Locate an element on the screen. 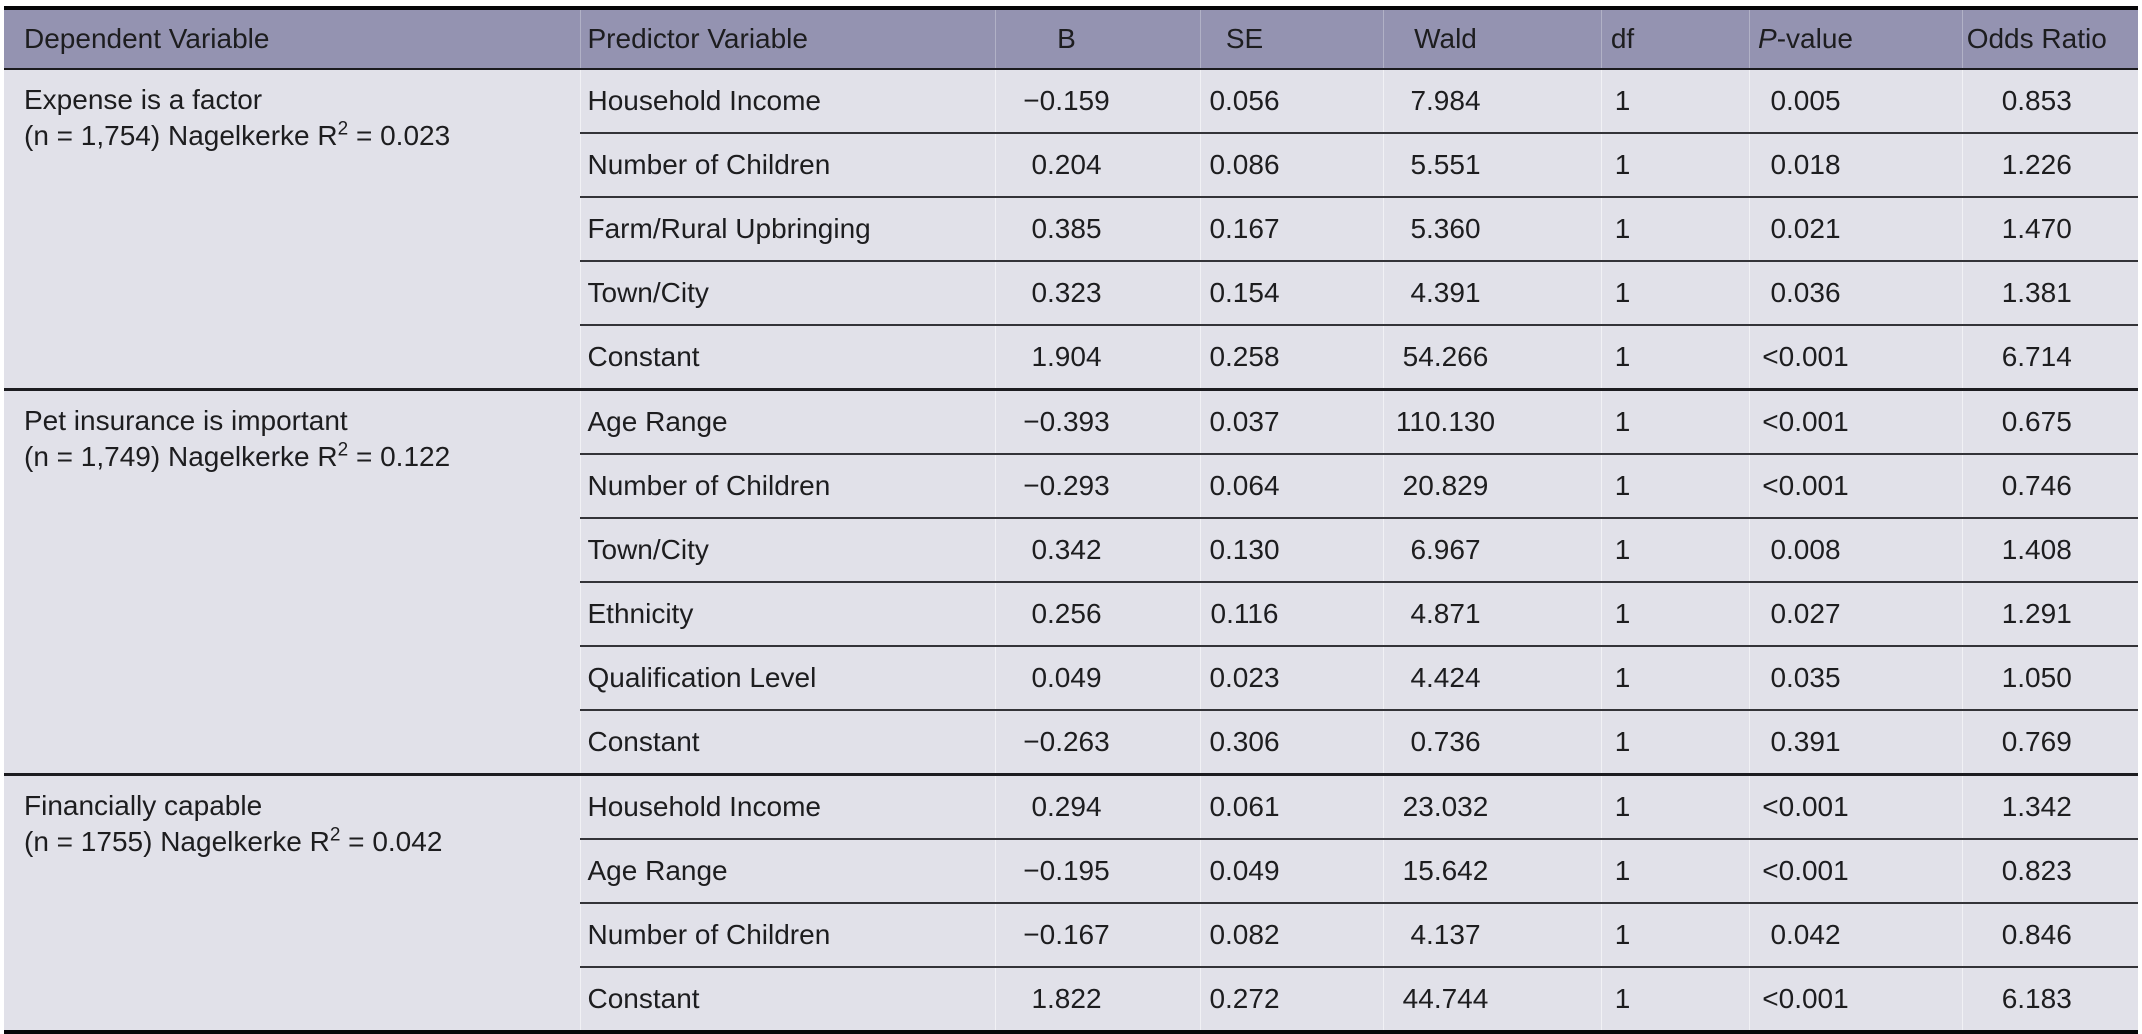 The image size is (2142, 1034). cell-se: 0.049 is located at coordinates (1291, 870).